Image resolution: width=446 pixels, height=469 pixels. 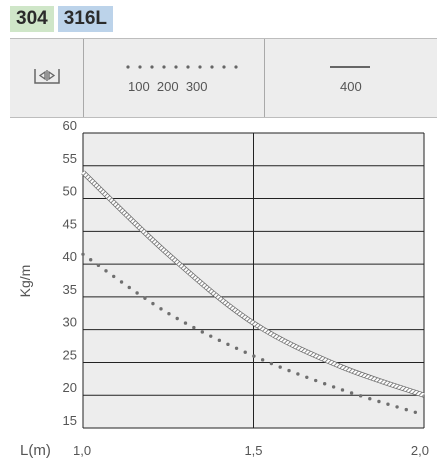 I want to click on legend-cell-solid: 400, so click(x=351, y=78).